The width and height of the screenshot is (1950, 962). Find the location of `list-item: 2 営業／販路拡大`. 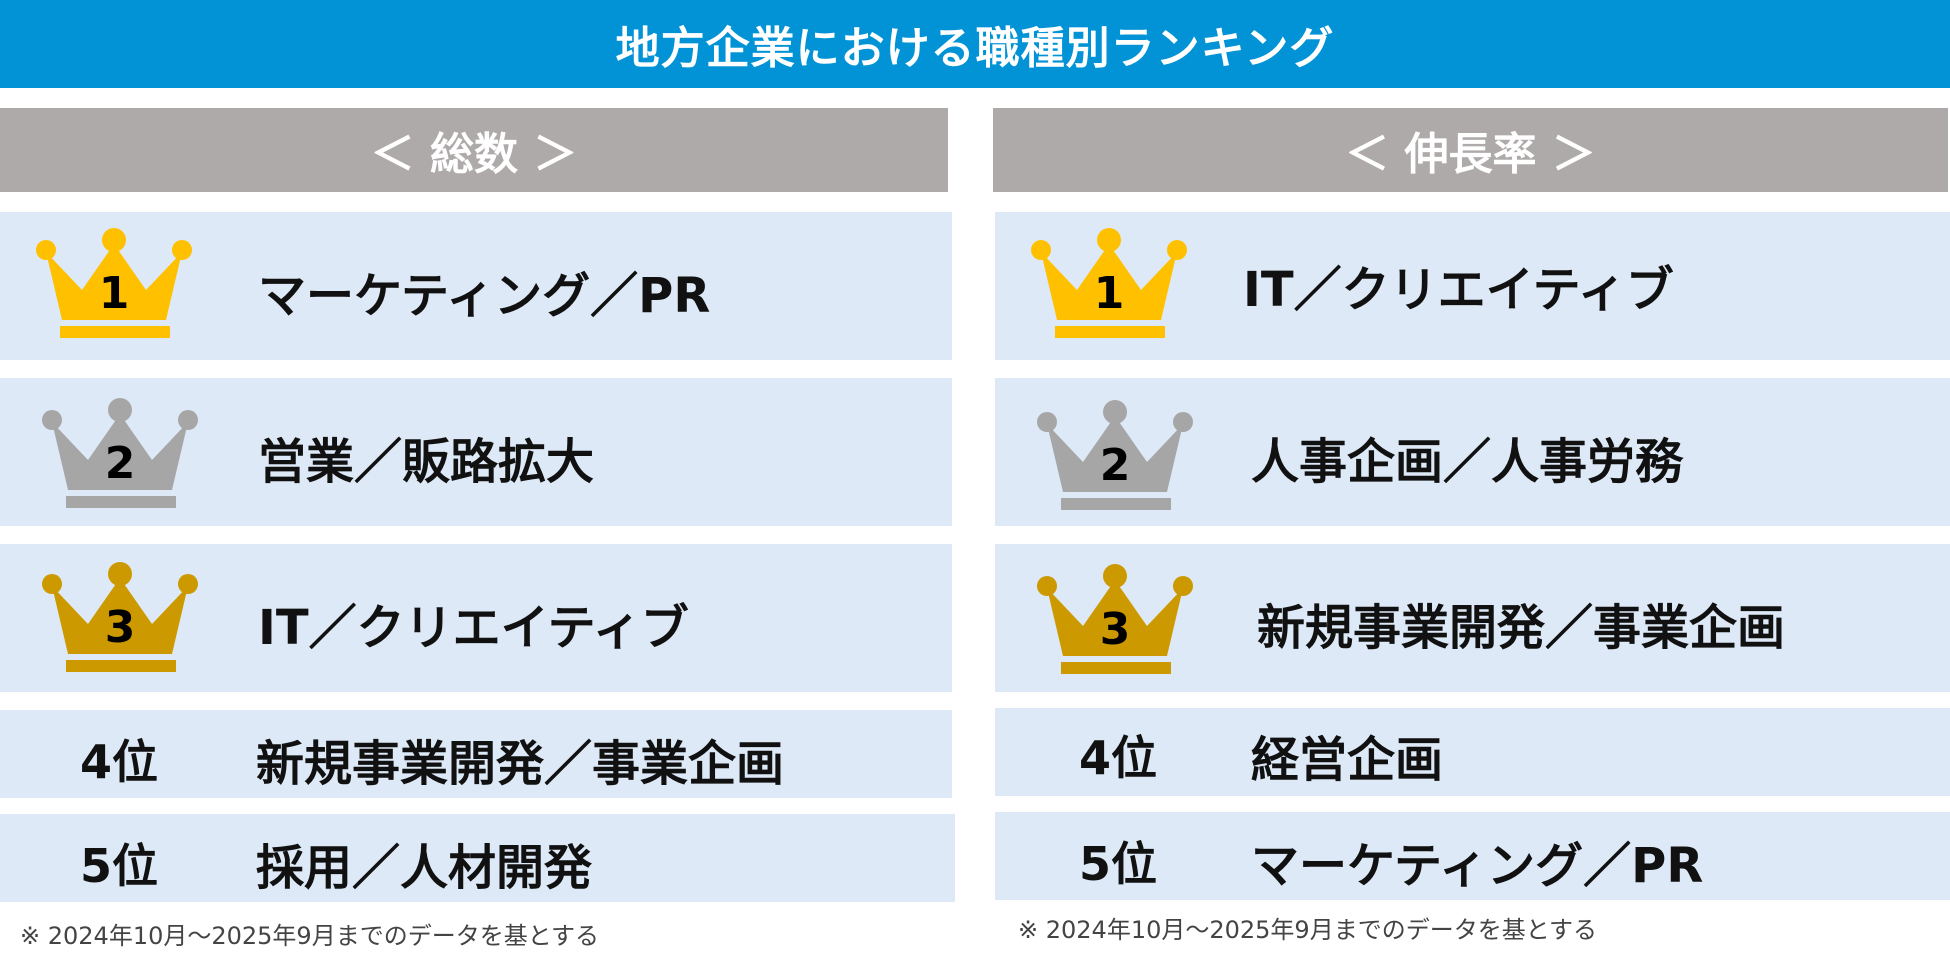

list-item: 2 営業／販路拡大 is located at coordinates (476, 452).